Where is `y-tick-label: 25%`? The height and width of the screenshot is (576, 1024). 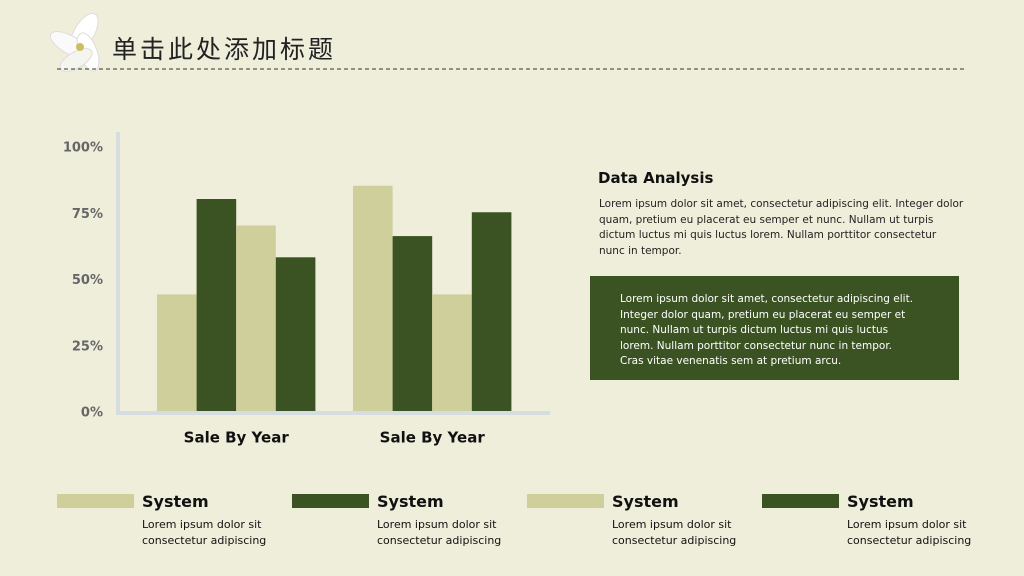 y-tick-label: 25% is located at coordinates (87, 346).